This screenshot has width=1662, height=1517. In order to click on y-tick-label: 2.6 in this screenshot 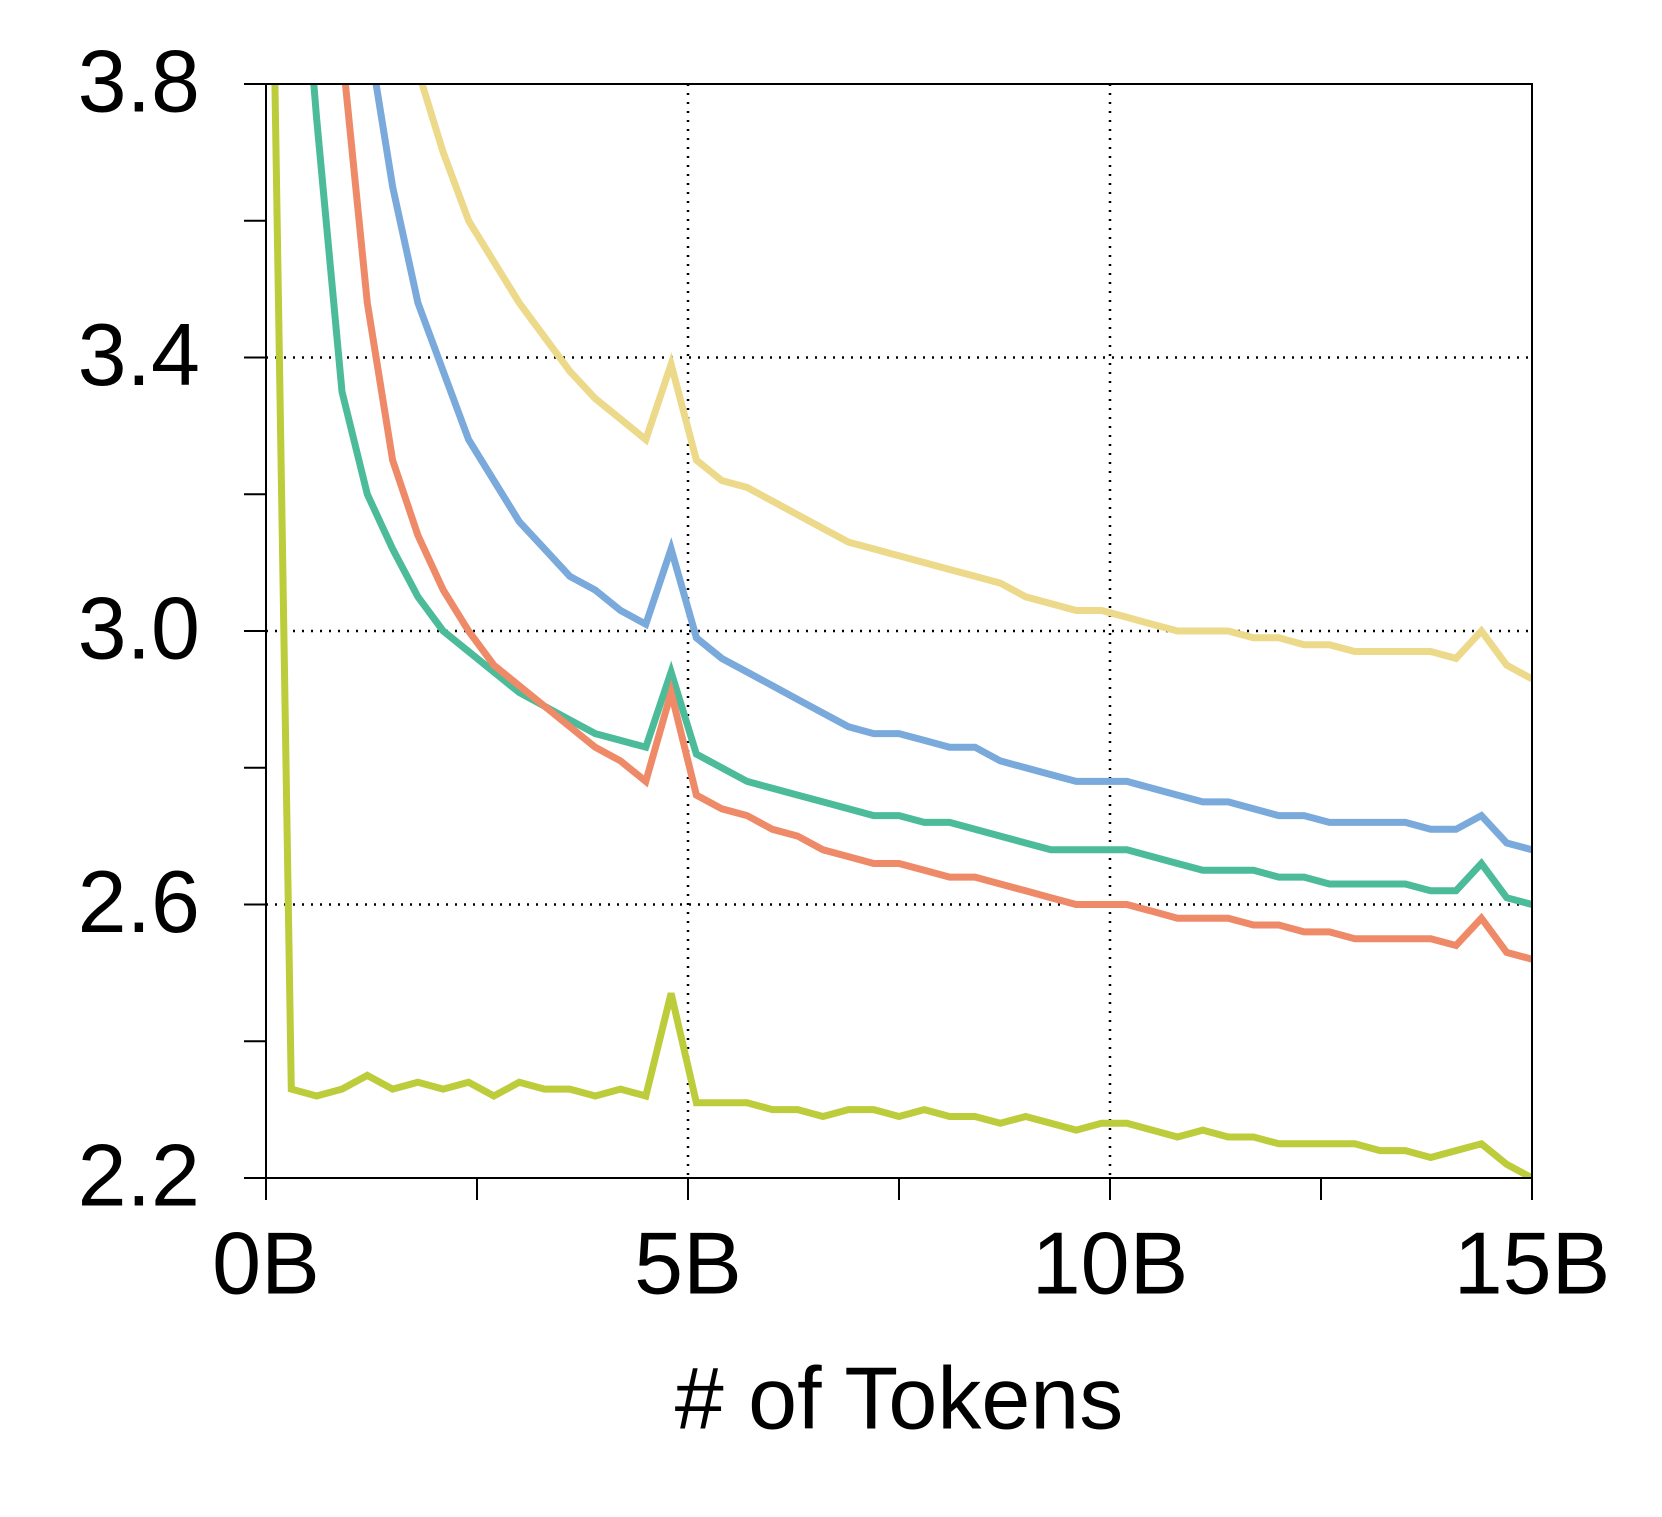, I will do `click(139, 901)`.